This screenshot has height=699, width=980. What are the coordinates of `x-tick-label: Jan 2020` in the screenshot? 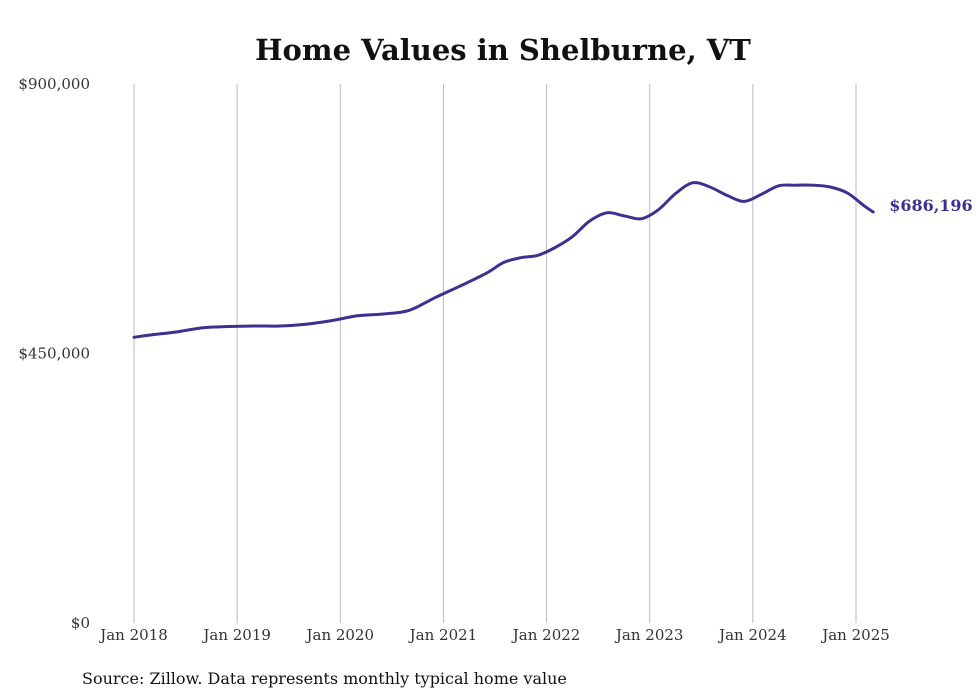 It's located at (340, 635).